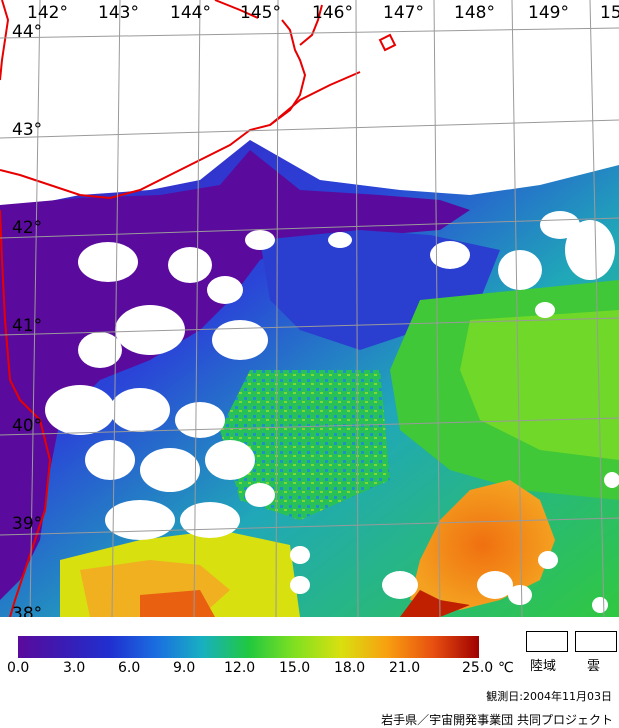 This screenshot has width=619, height=728. What do you see at coordinates (27, 326) in the screenshot?
I see `lat-label: 41°` at bounding box center [27, 326].